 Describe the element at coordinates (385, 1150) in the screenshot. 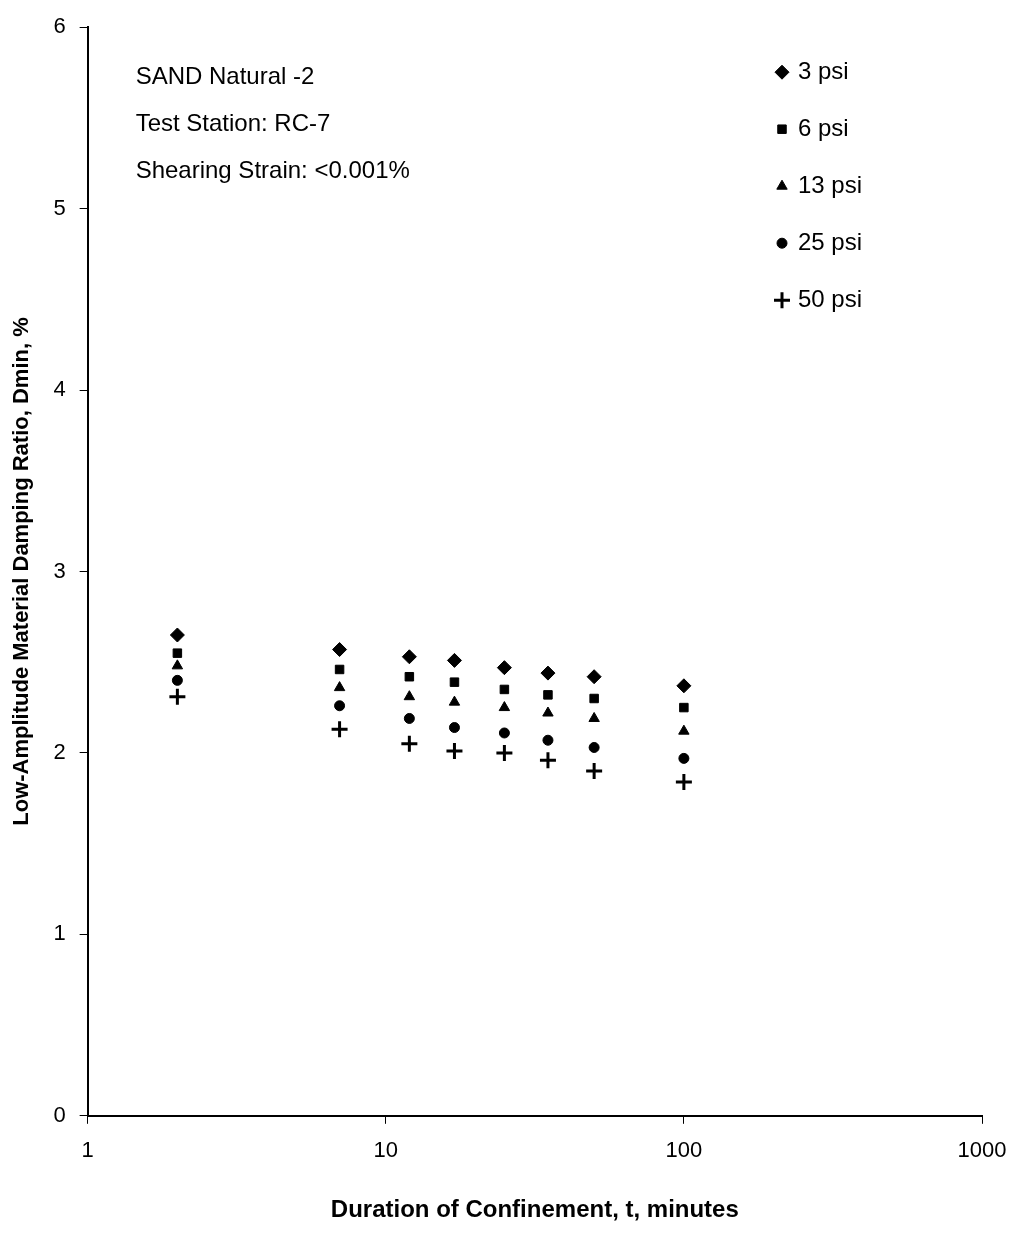

I see `x-tick-label: 10` at that location.